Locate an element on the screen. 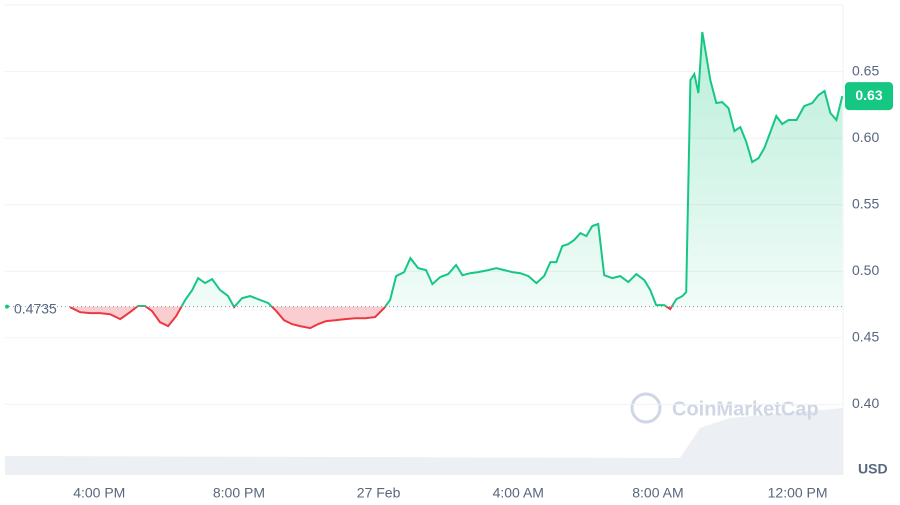  watermark: CoinMarketCap is located at coordinates (724, 408).